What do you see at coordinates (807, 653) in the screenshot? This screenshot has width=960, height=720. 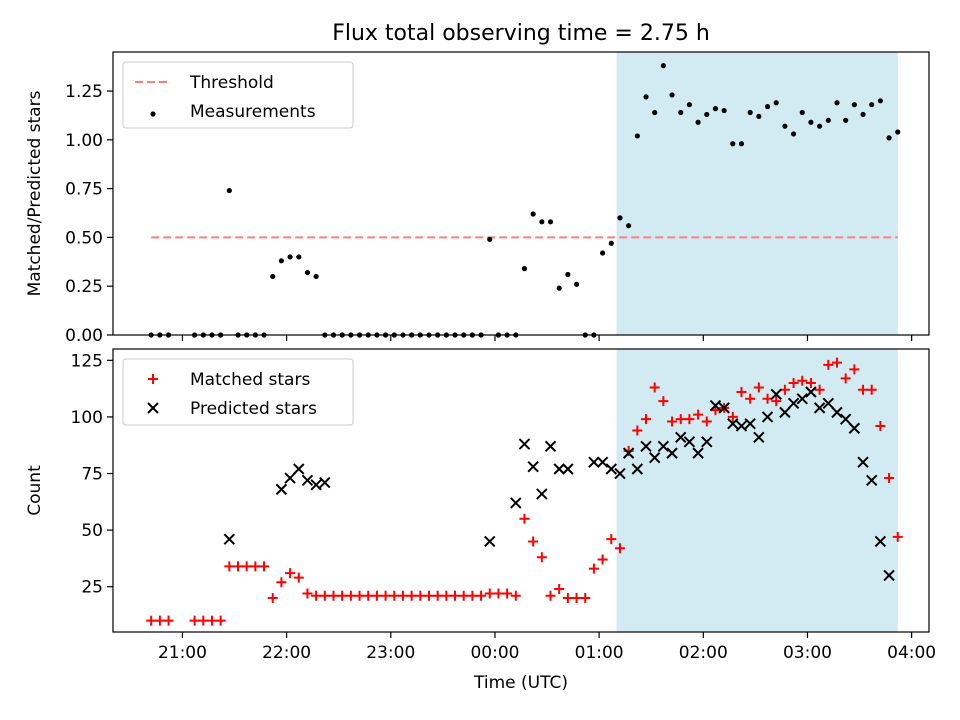 I see `x-tick-label: 03:00` at bounding box center [807, 653].